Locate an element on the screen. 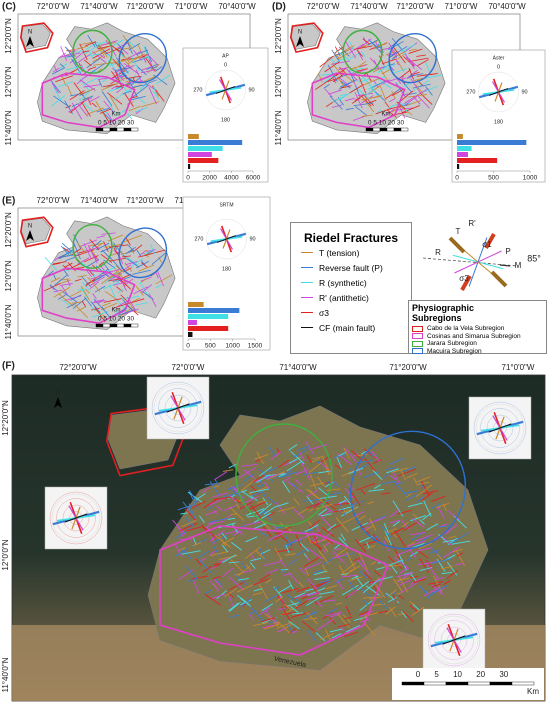  longitude-label: 71°0'0"W is located at coordinates (191, 6).